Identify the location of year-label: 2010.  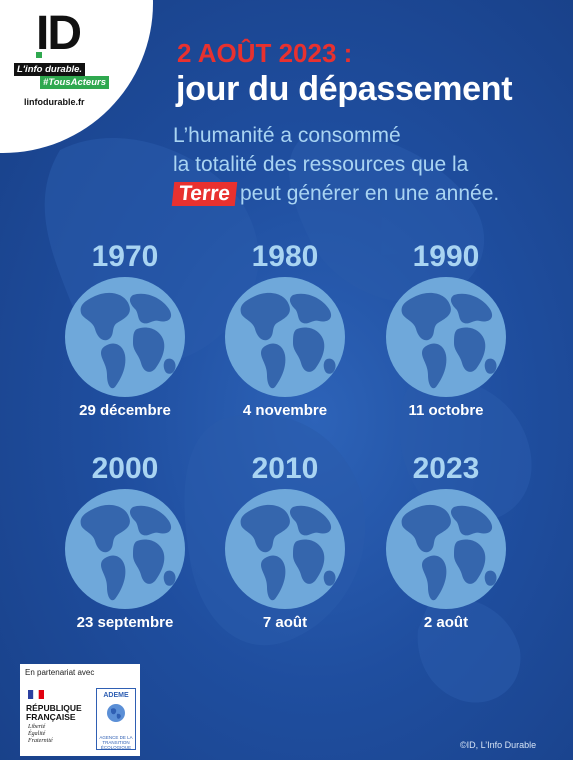
(285, 468).